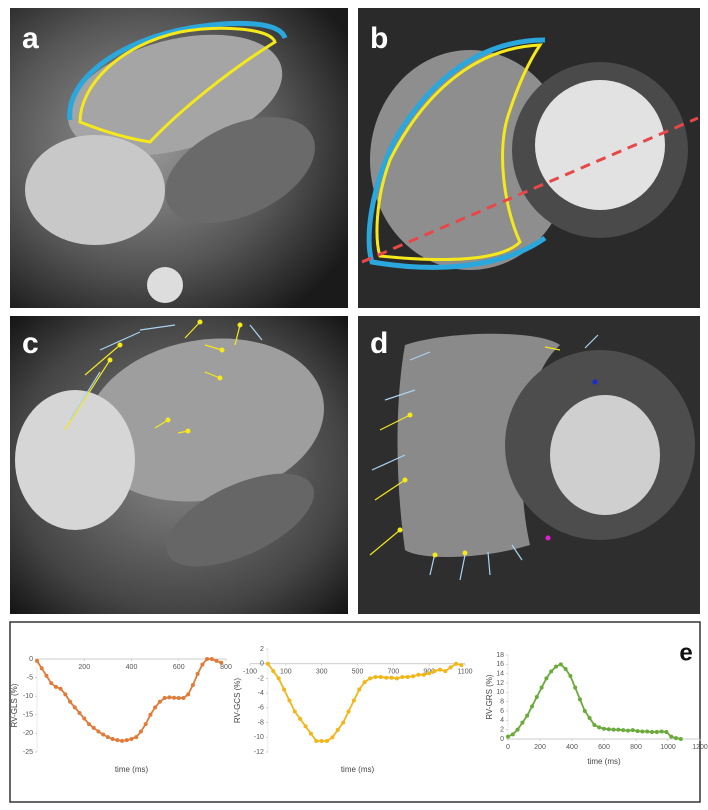 The height and width of the screenshot is (810, 708). What do you see at coordinates (250, 672) in the screenshot?
I see `x-tick-label: -100` at bounding box center [250, 672].